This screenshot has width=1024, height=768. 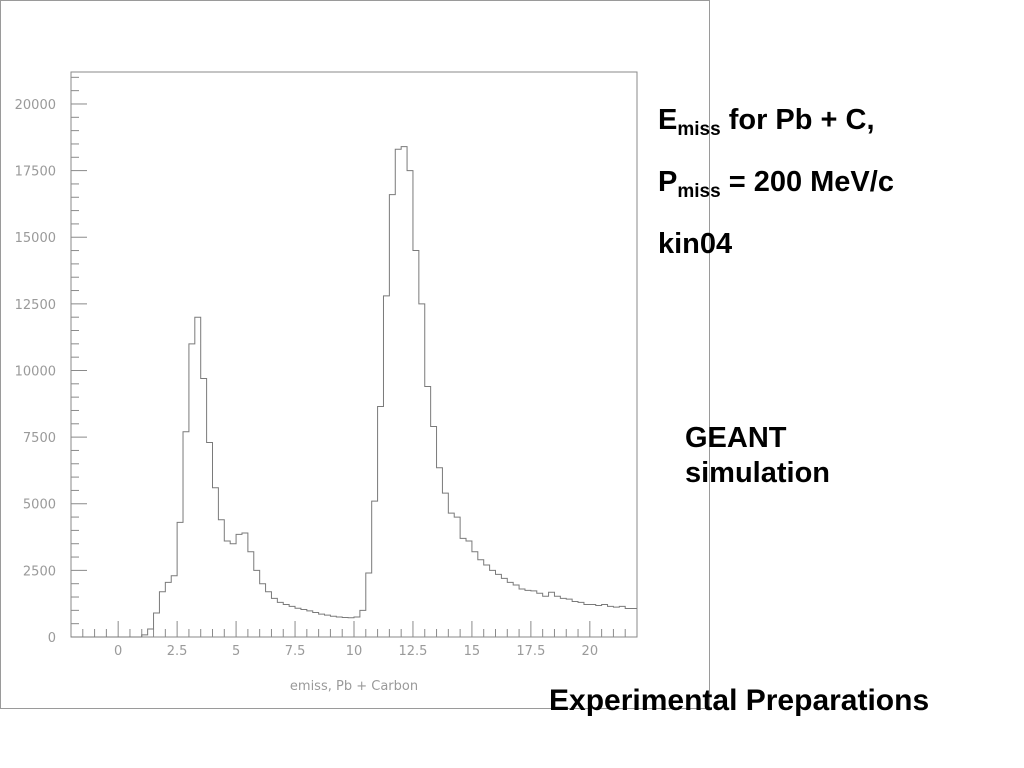 What do you see at coordinates (590, 651) in the screenshot?
I see `x-tick-label: 20` at bounding box center [590, 651].